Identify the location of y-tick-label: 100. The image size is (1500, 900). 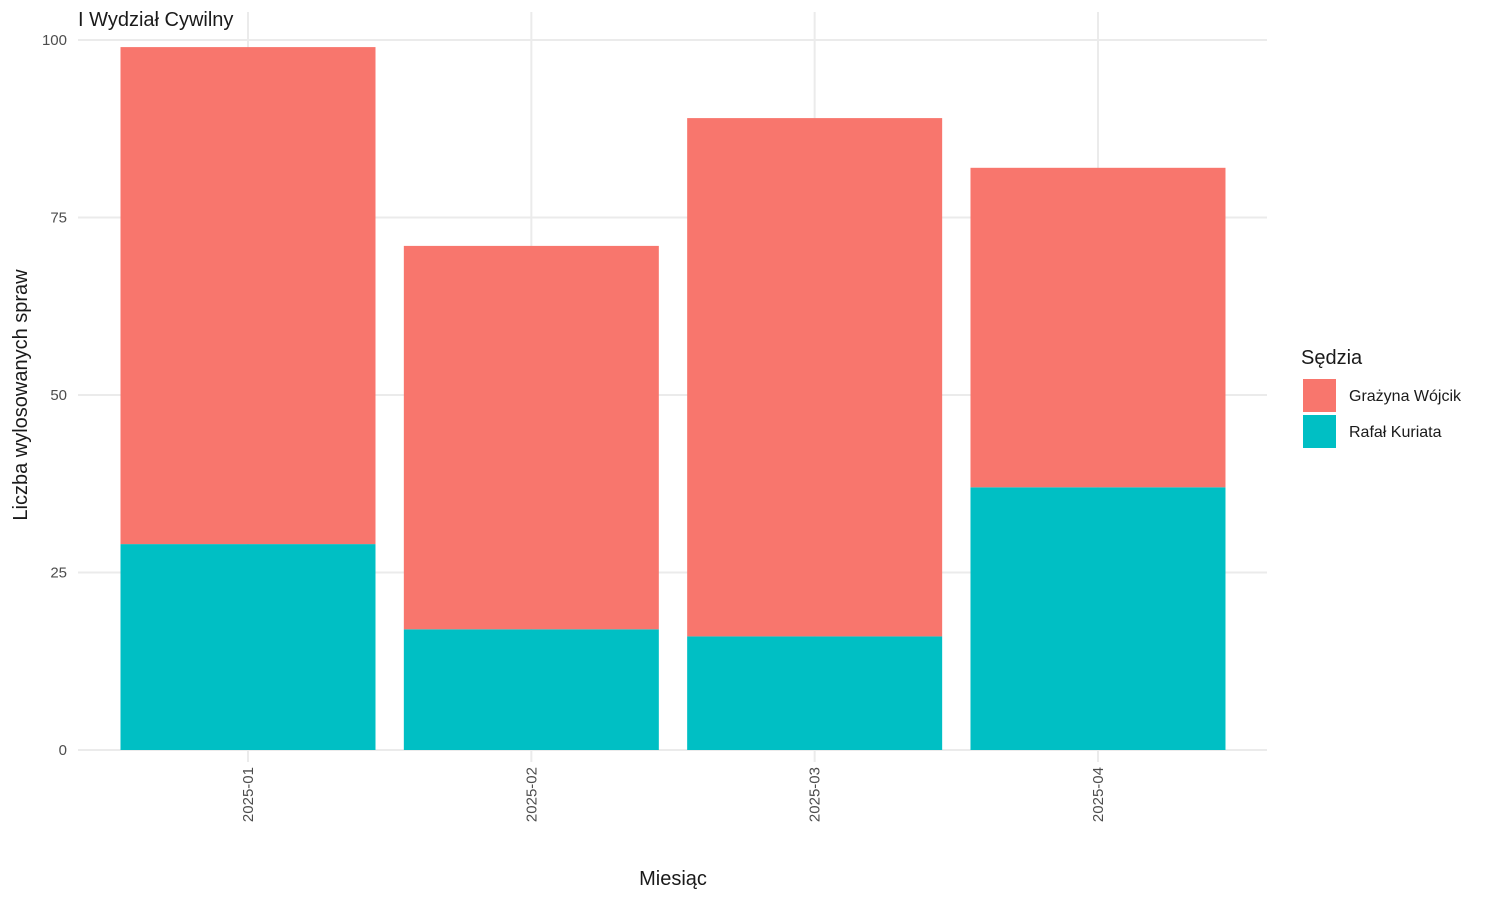
(54, 40).